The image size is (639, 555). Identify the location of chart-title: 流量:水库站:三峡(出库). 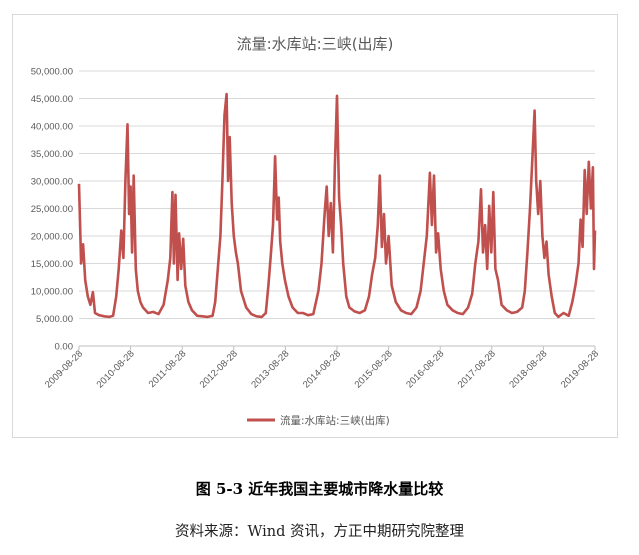
(315, 44).